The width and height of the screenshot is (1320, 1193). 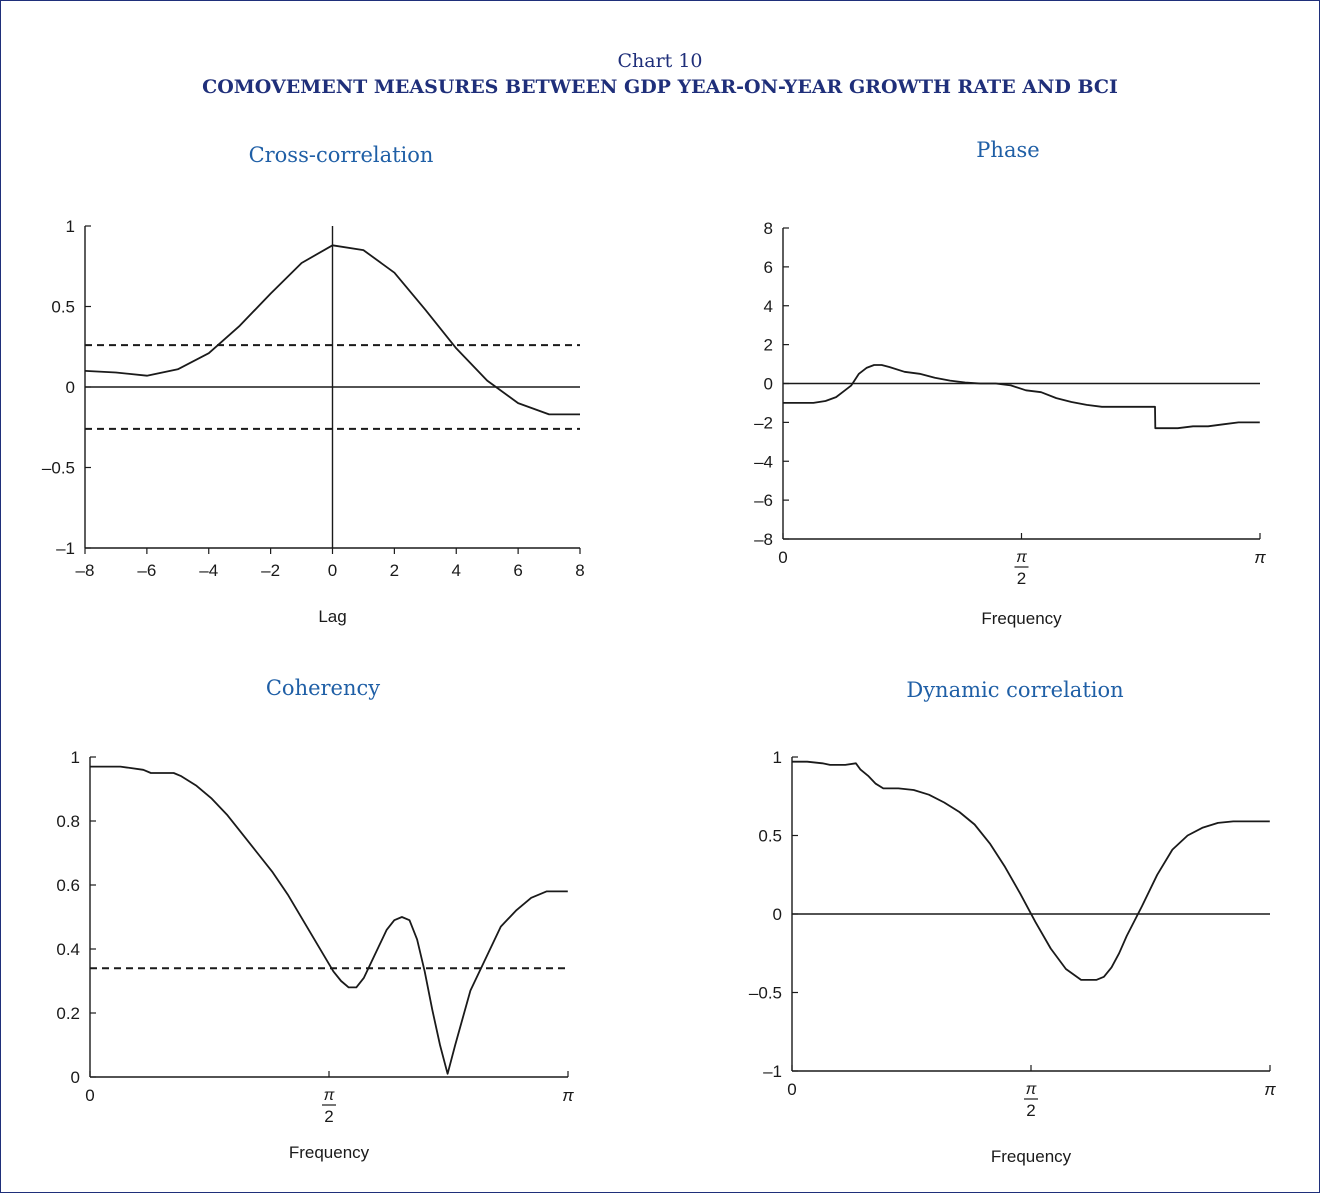 I want to click on panel-title-dynamic-correlation: Dynamic correlation, so click(x=1015, y=690).